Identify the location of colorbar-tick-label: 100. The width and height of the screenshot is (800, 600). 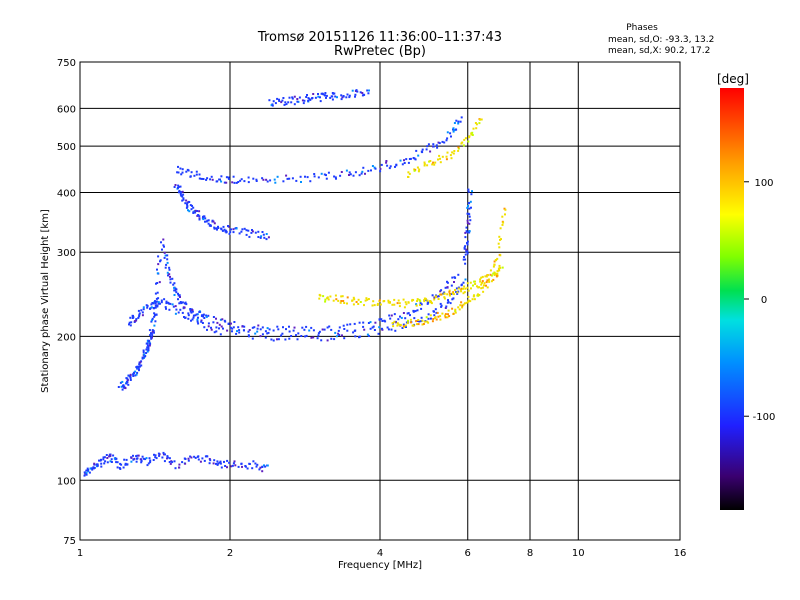
(763, 183).